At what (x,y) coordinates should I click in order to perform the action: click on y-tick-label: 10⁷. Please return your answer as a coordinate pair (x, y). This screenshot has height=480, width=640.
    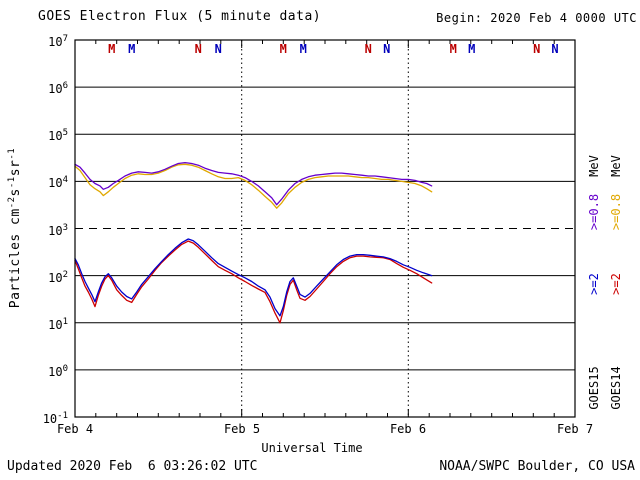
    Looking at the image, I should click on (58, 41).